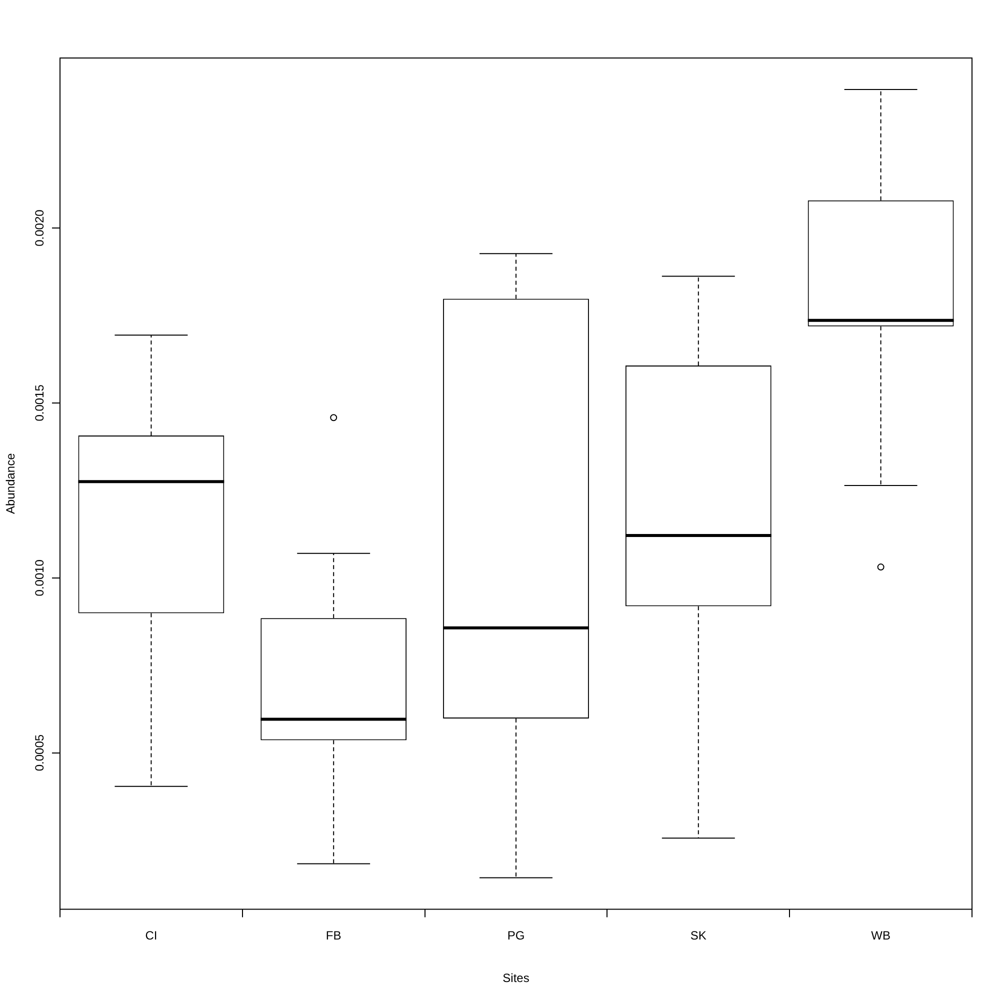 Image resolution: width=1000 pixels, height=1000 pixels. I want to click on x-tick-label: FB, so click(334, 935).